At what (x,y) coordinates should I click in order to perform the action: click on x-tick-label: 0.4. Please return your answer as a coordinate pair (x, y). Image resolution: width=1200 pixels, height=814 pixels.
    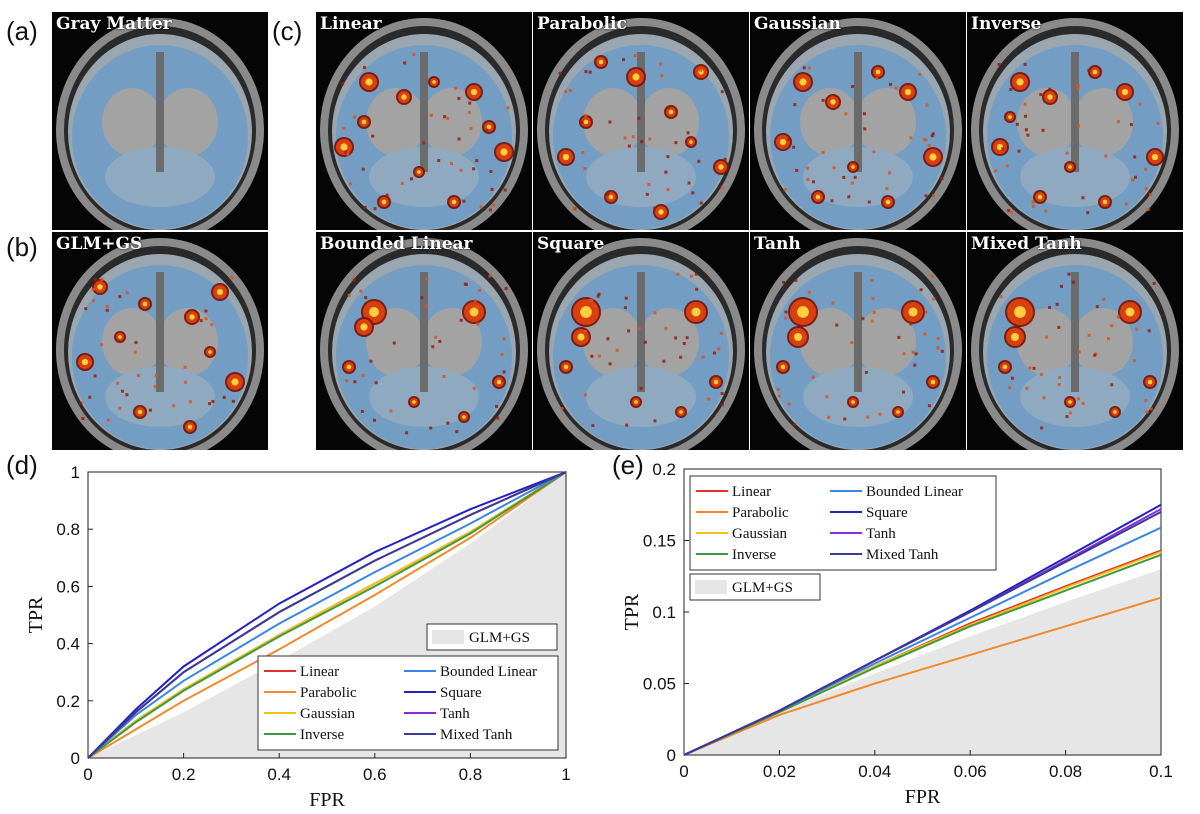
    Looking at the image, I should click on (279, 774).